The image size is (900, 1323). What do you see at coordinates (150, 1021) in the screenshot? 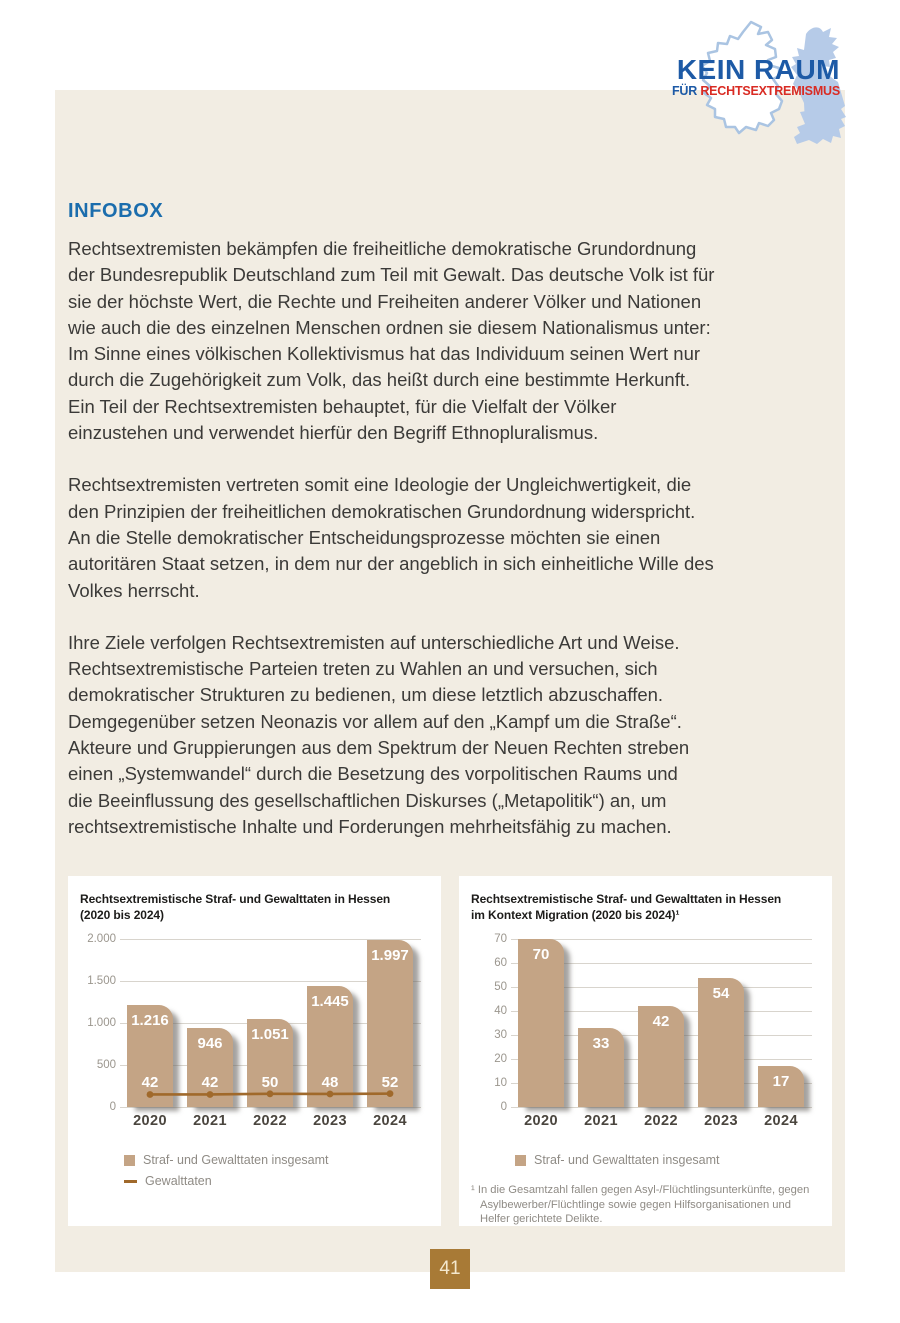
I see `bar-value-label: 1.216` at bounding box center [150, 1021].